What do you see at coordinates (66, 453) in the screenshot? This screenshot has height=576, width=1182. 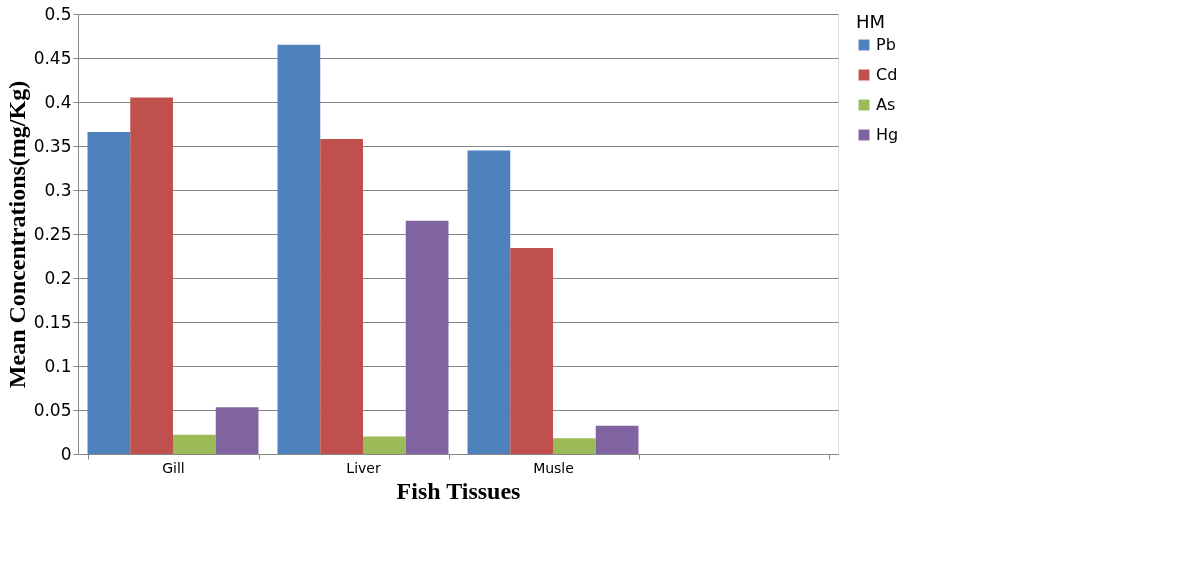 I see `y-tick-label: 0` at bounding box center [66, 453].